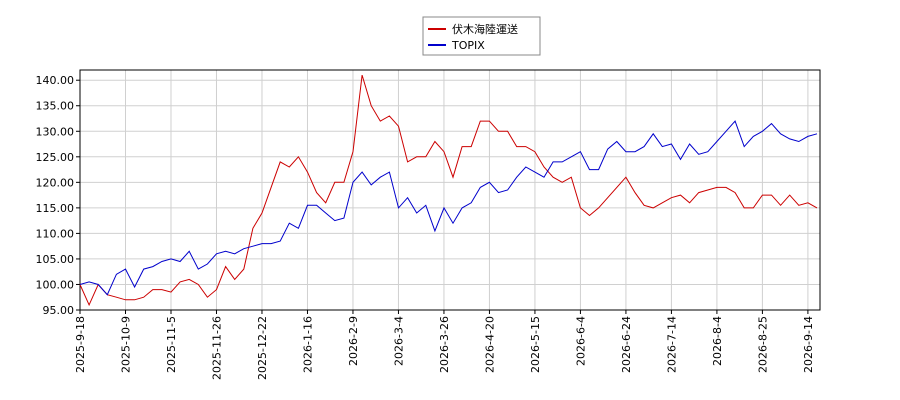 This screenshot has width=900, height=400. I want to click on y-tick-label: 120.00, so click(55, 182).